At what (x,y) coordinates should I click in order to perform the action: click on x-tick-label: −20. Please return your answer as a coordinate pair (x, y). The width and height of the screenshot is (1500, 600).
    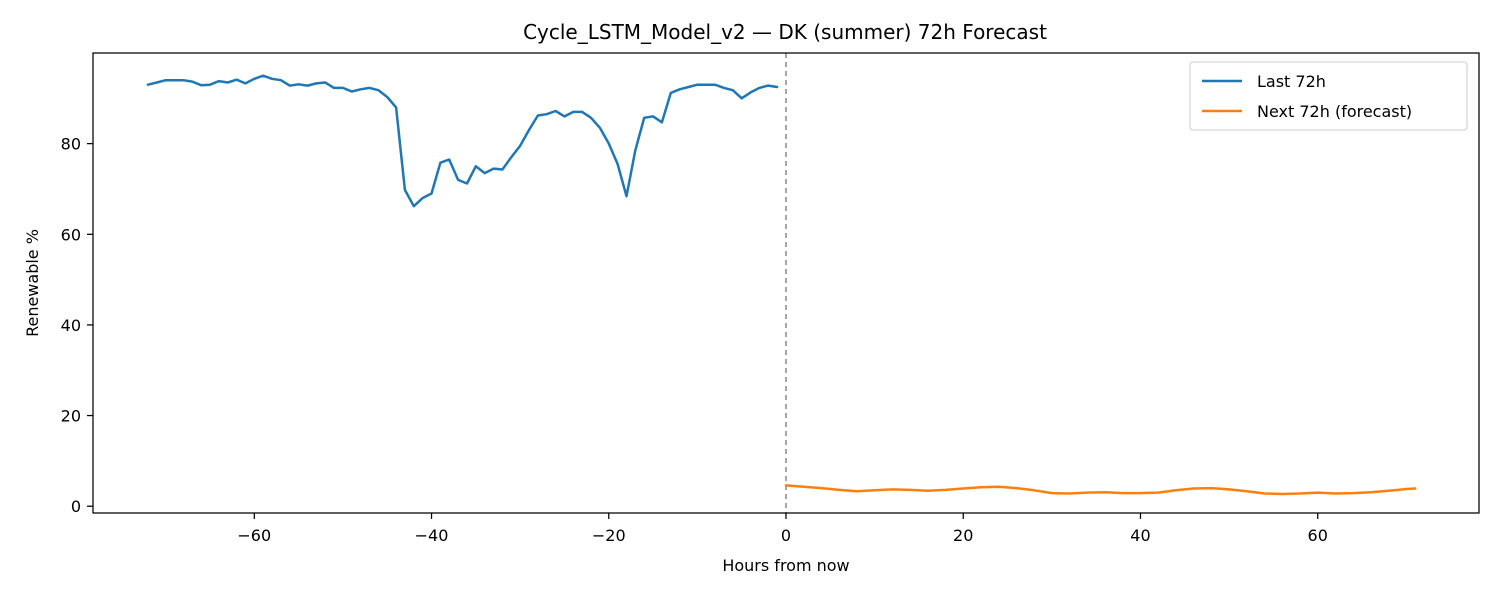
    Looking at the image, I should click on (609, 535).